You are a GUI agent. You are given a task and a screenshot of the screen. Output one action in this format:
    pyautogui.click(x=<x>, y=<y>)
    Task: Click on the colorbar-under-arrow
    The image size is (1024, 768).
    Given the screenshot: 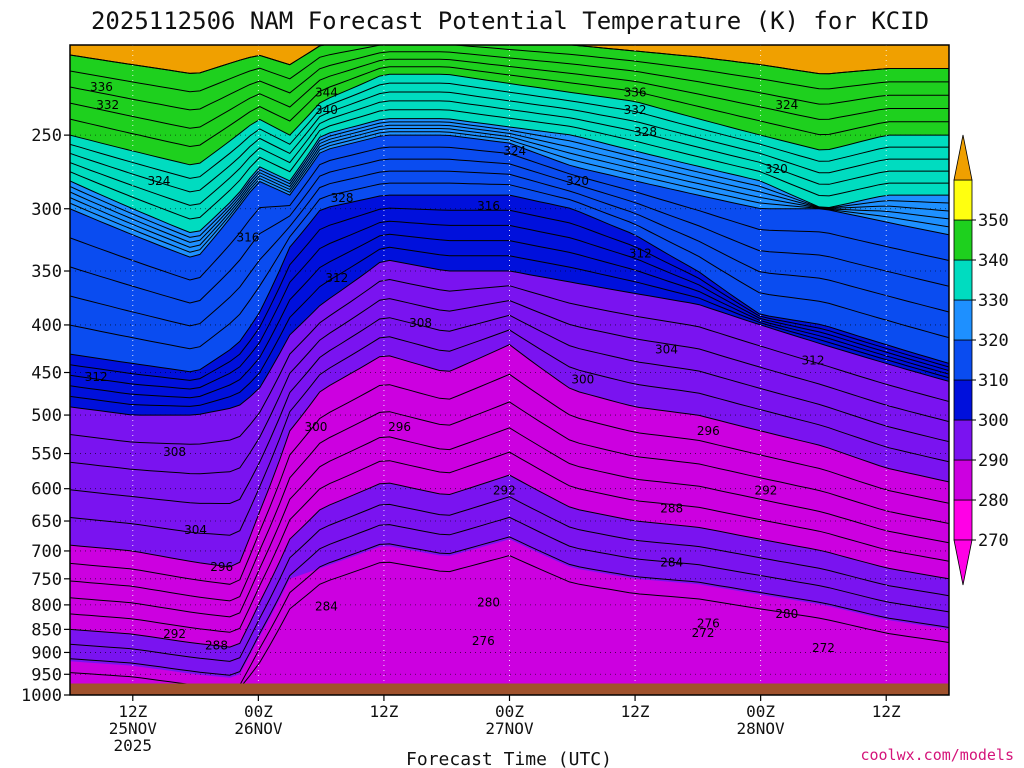 What is the action you would take?
    pyautogui.click(x=963, y=562)
    